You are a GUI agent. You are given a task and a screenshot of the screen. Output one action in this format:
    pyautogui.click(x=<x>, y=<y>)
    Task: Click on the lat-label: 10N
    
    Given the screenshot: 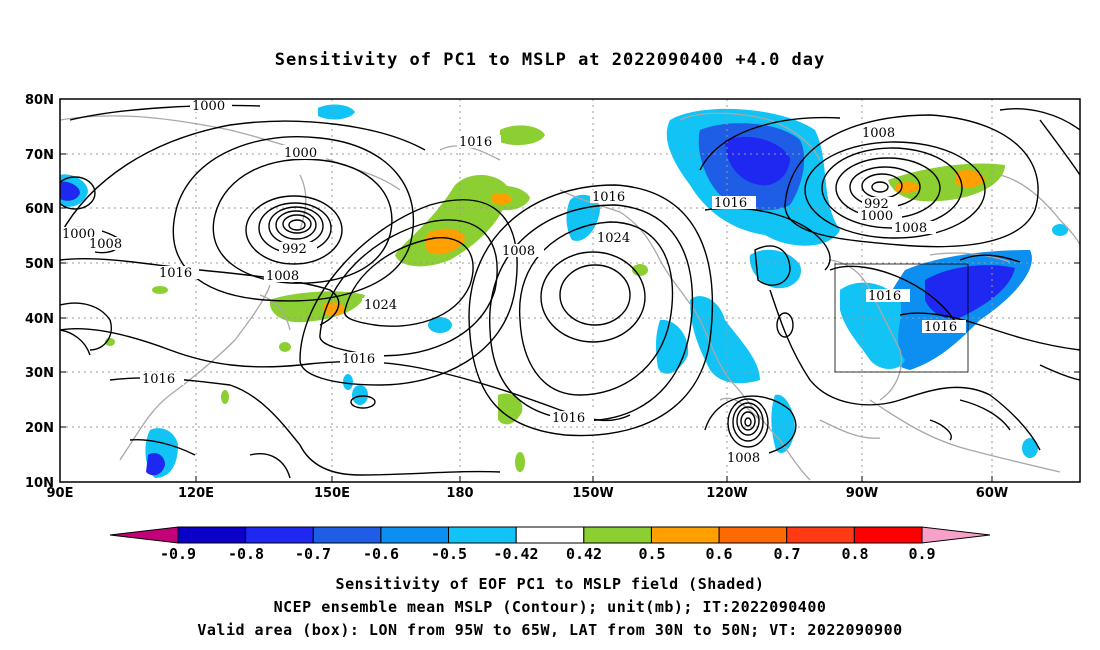 What is the action you would take?
    pyautogui.click(x=39, y=483)
    